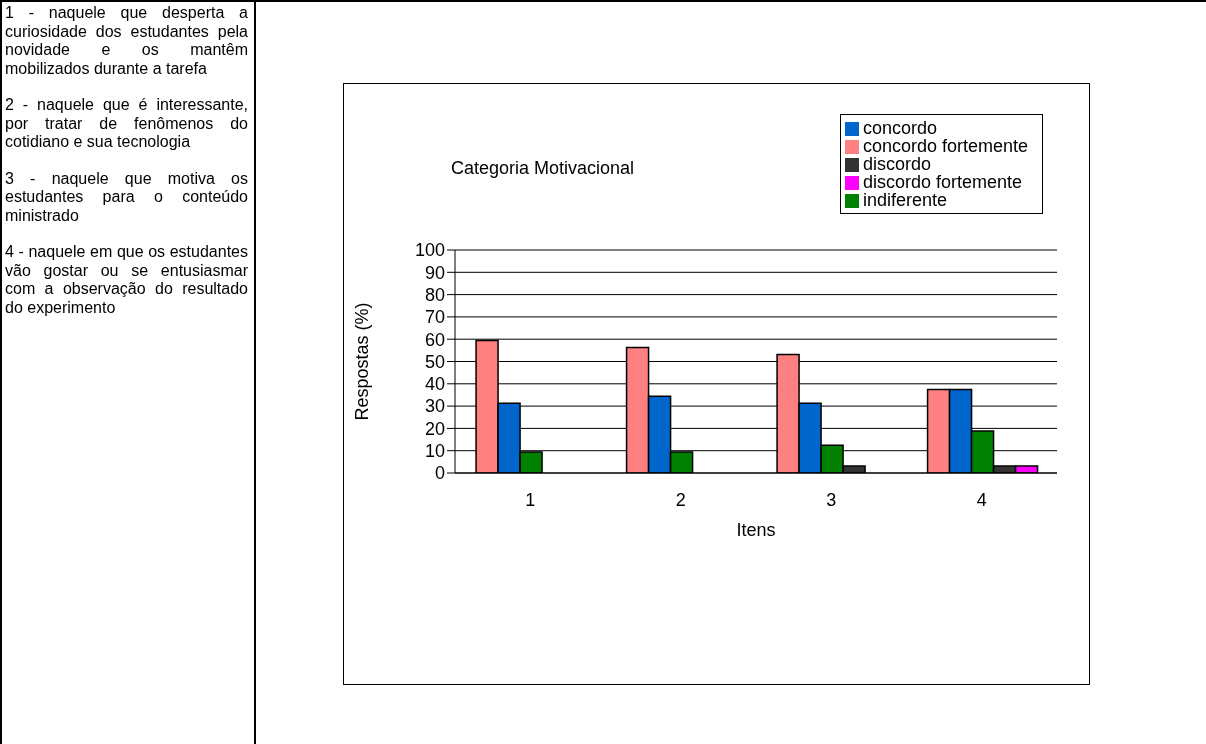  What do you see at coordinates (756, 529) in the screenshot?
I see `x-axis-title: Itens` at bounding box center [756, 529].